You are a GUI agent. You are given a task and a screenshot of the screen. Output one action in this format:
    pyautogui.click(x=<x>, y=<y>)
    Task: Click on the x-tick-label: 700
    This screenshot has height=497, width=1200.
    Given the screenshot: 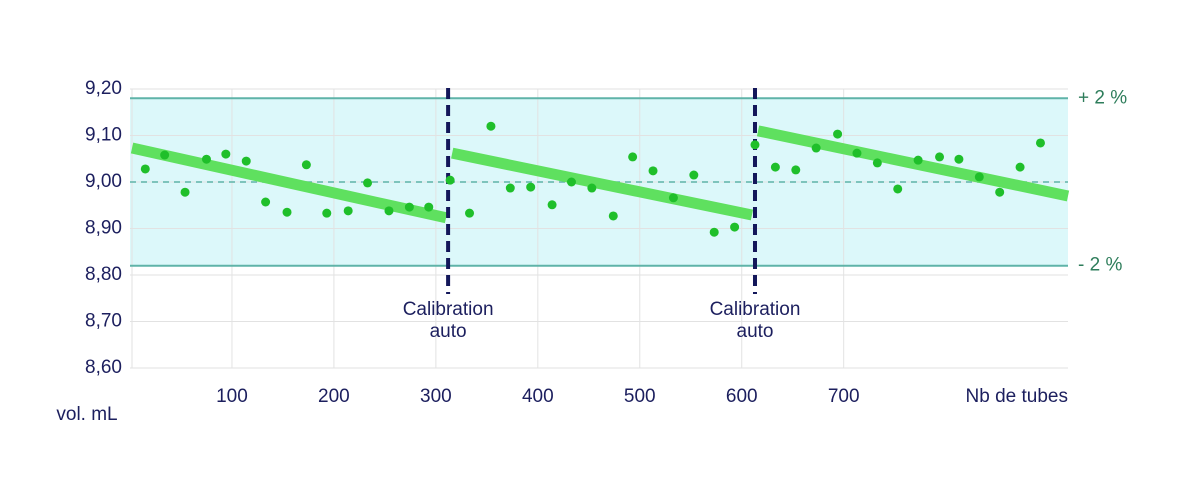 What is the action you would take?
    pyautogui.click(x=844, y=396)
    